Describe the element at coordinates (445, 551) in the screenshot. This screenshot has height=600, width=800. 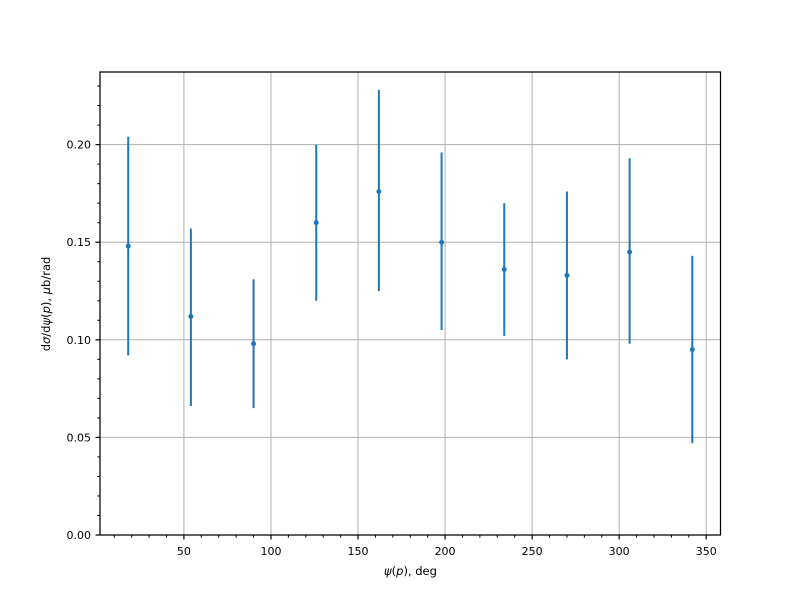
I see `x-tick-label: 200` at that location.